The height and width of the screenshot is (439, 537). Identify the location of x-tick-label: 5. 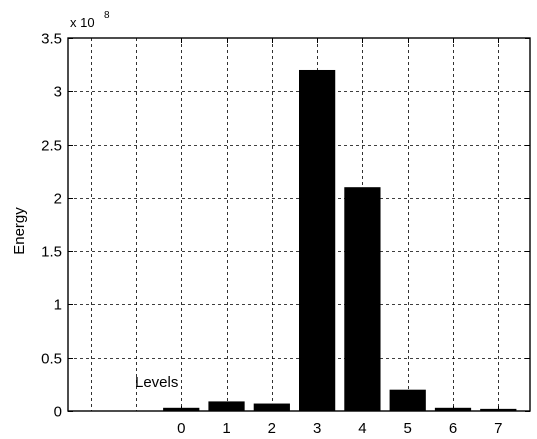
(408, 428).